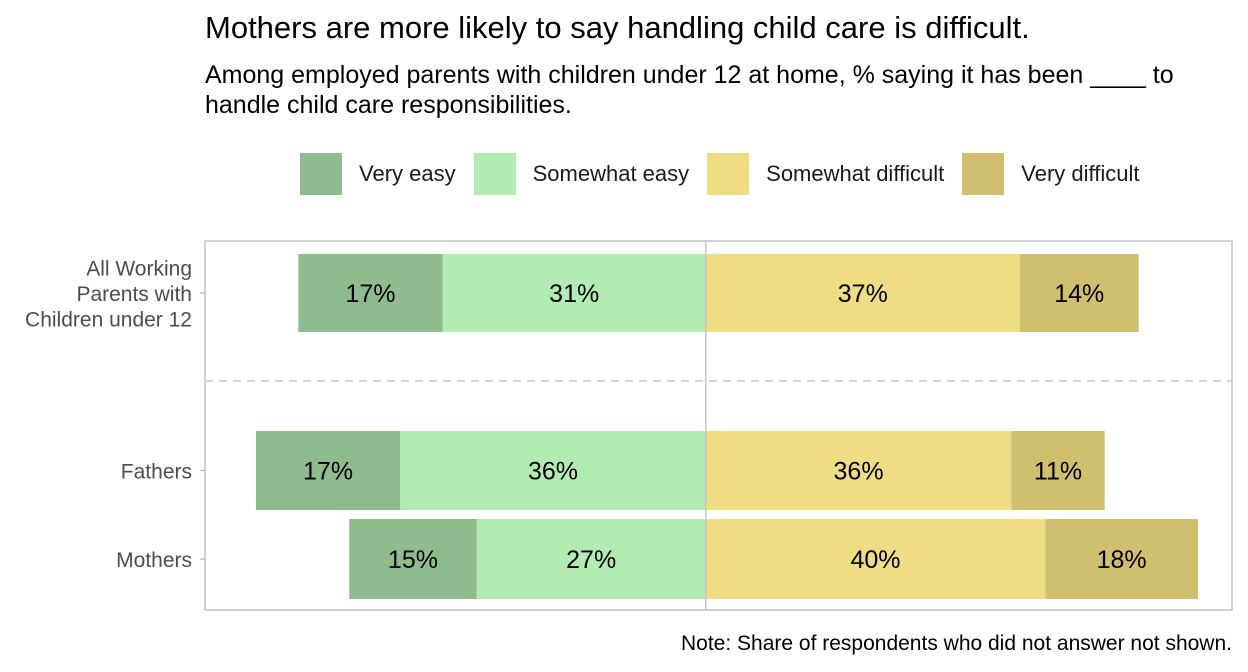 This screenshot has height=672, width=1248. I want to click on data-label-very-easy-2: 17%, so click(328, 472).